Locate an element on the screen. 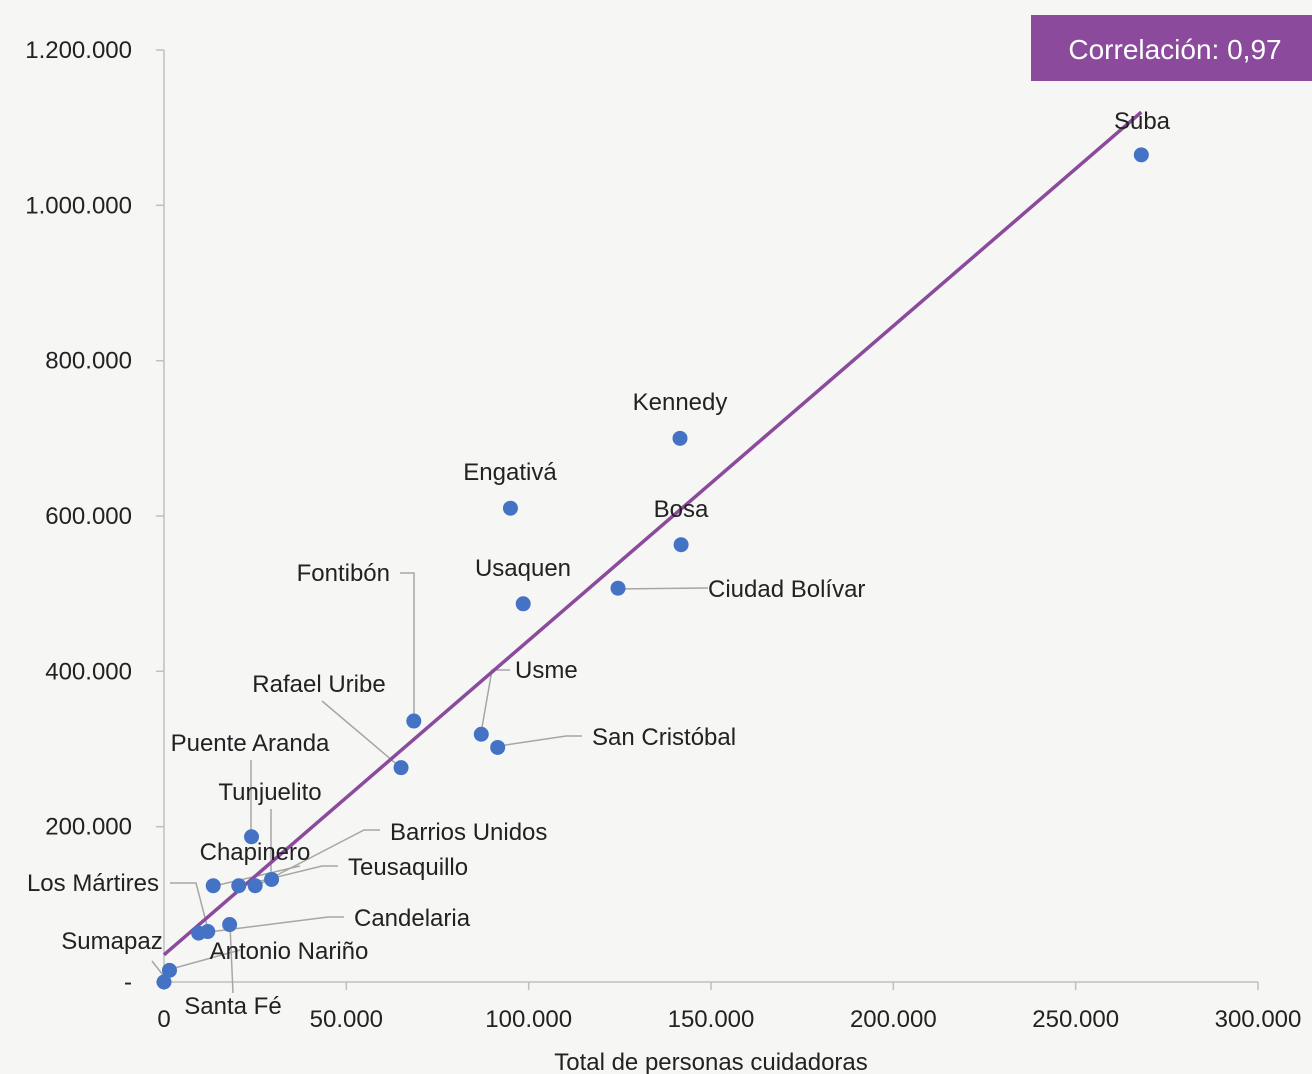 Image resolution: width=1312 pixels, height=1074 pixels. x-tick-label: 0 is located at coordinates (163, 1019).